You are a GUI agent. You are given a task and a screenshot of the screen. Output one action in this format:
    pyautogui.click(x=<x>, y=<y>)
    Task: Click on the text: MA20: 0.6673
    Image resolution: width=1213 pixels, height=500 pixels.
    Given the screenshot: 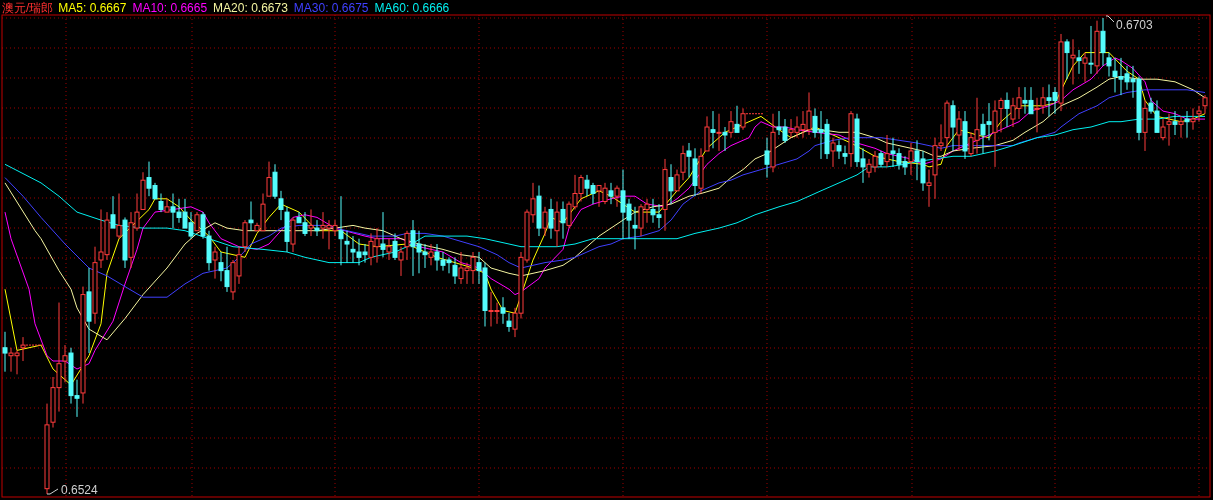 What is the action you would take?
    pyautogui.click(x=251, y=8)
    